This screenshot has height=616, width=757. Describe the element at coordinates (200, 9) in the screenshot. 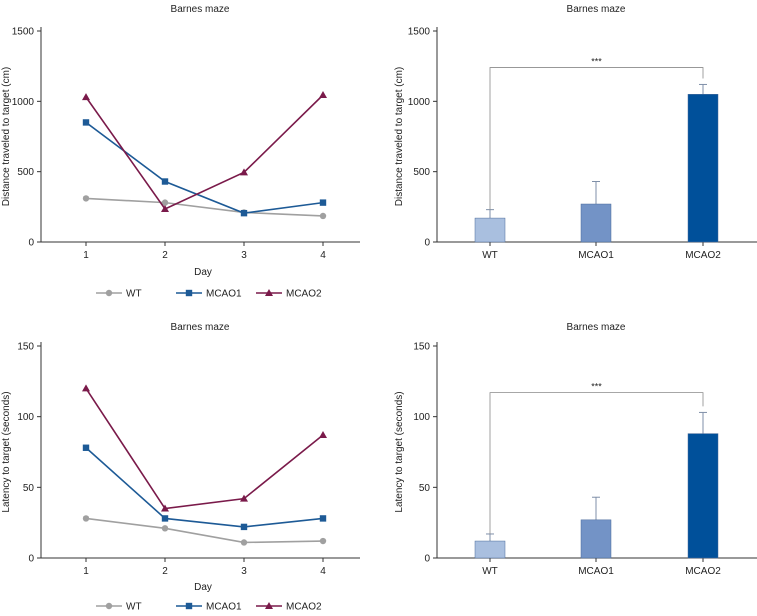

I see `distance-line-title: Barnes maze` at that location.